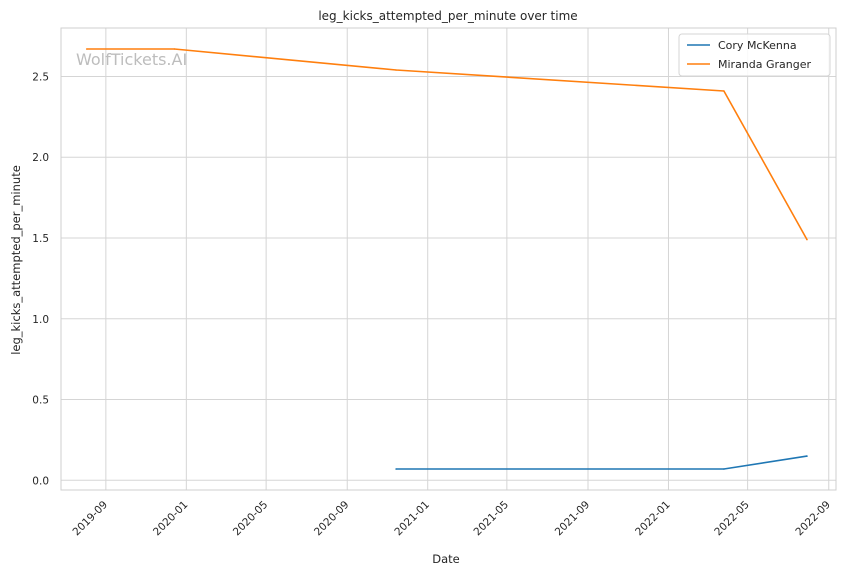 The height and width of the screenshot is (575, 849). What do you see at coordinates (171, 519) in the screenshot?
I see `x-tick-label: 2020-01` at bounding box center [171, 519].